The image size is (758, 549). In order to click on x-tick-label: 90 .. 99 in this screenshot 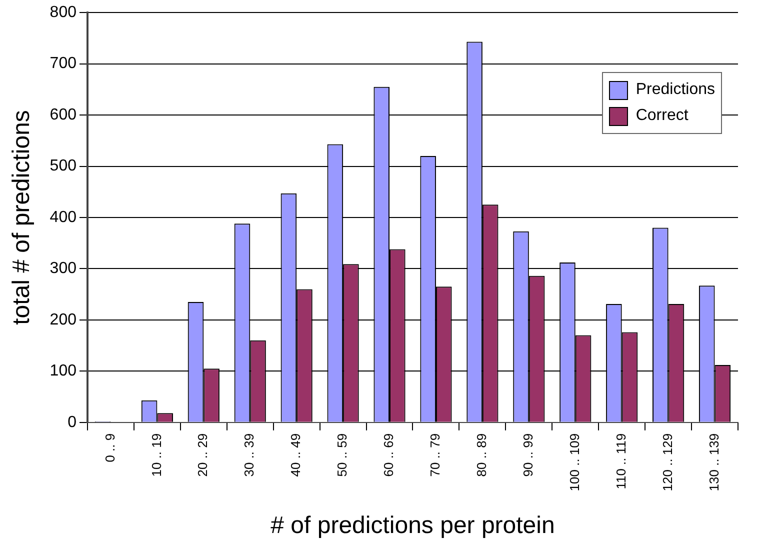, I will do `click(528, 455)`.